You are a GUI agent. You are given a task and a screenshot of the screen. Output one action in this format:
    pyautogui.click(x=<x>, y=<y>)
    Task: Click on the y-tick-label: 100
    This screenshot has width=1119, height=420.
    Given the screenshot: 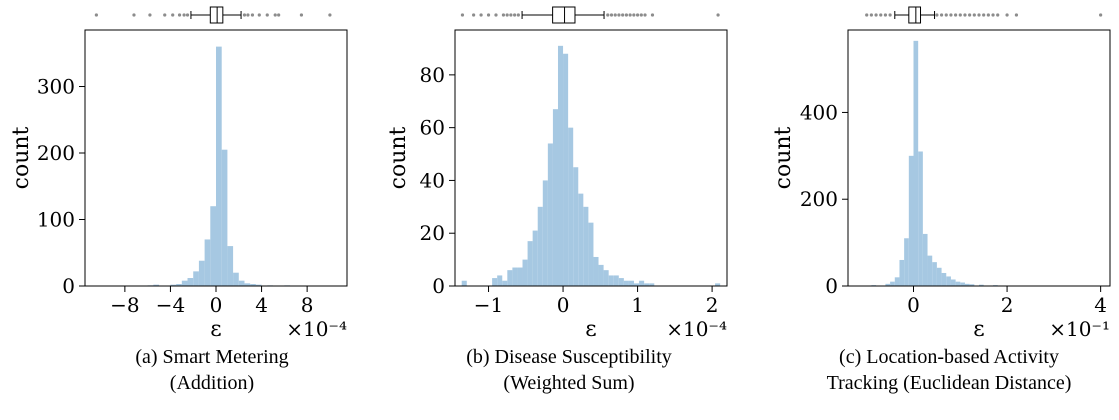 What is the action you would take?
    pyautogui.click(x=56, y=220)
    